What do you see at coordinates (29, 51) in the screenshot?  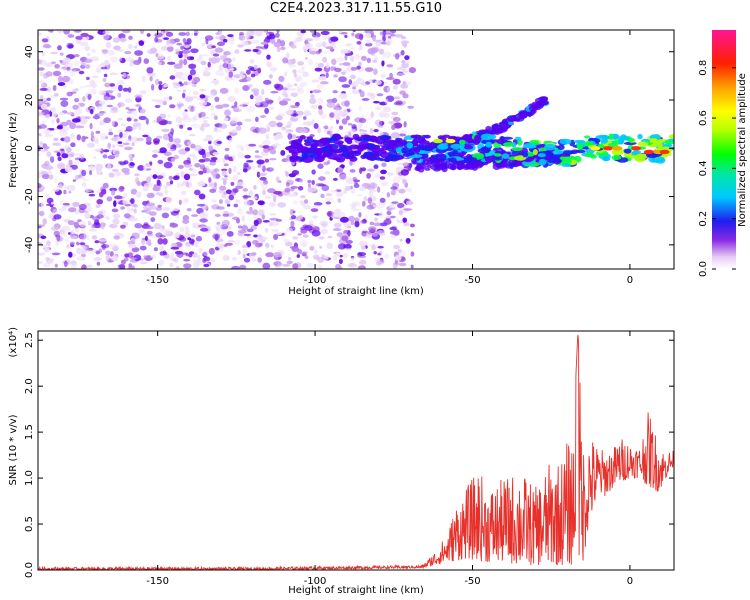 I see `y-tick-label: 40` at bounding box center [29, 51].